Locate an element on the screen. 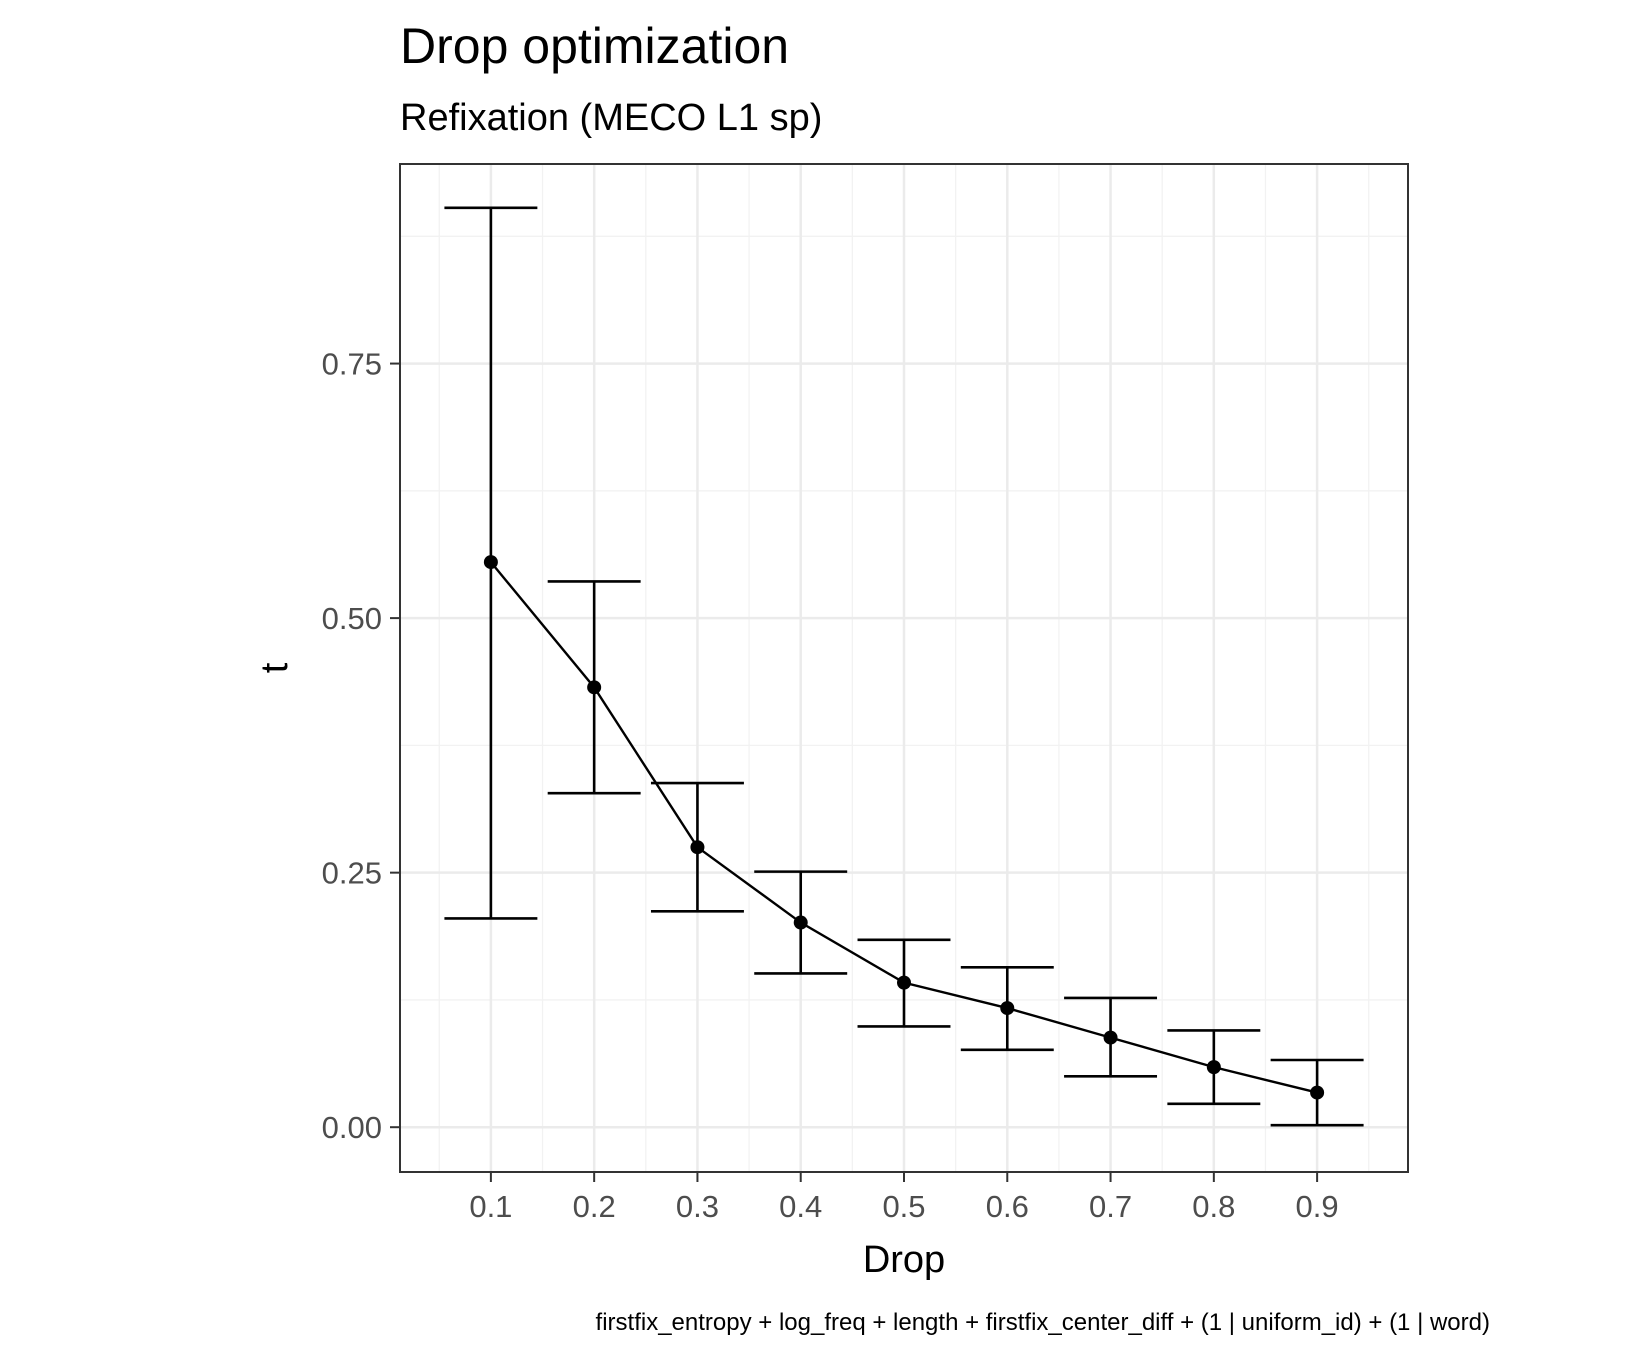  x-axis: 0.1 0.2 0.3 0.4 0.5 0.6 0.7 0.8 0.9 is located at coordinates (904, 1198).